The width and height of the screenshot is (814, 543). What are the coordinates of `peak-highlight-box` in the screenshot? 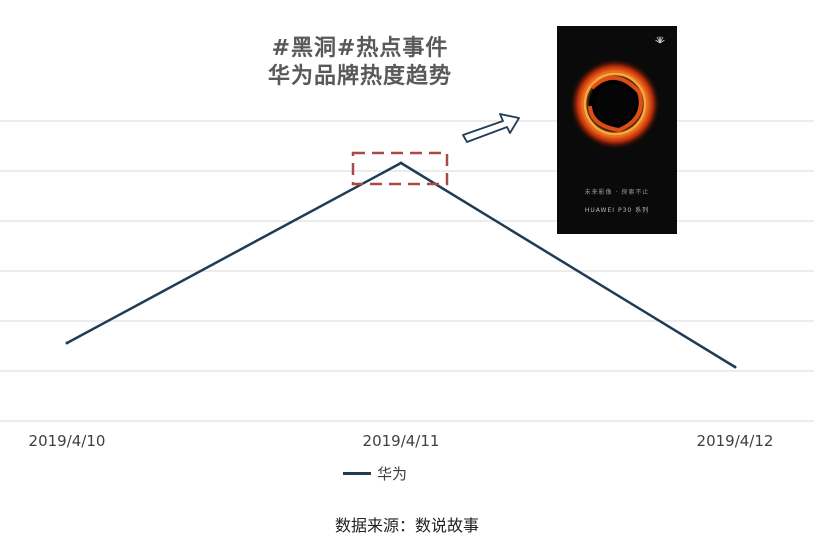 It's located at (400, 168).